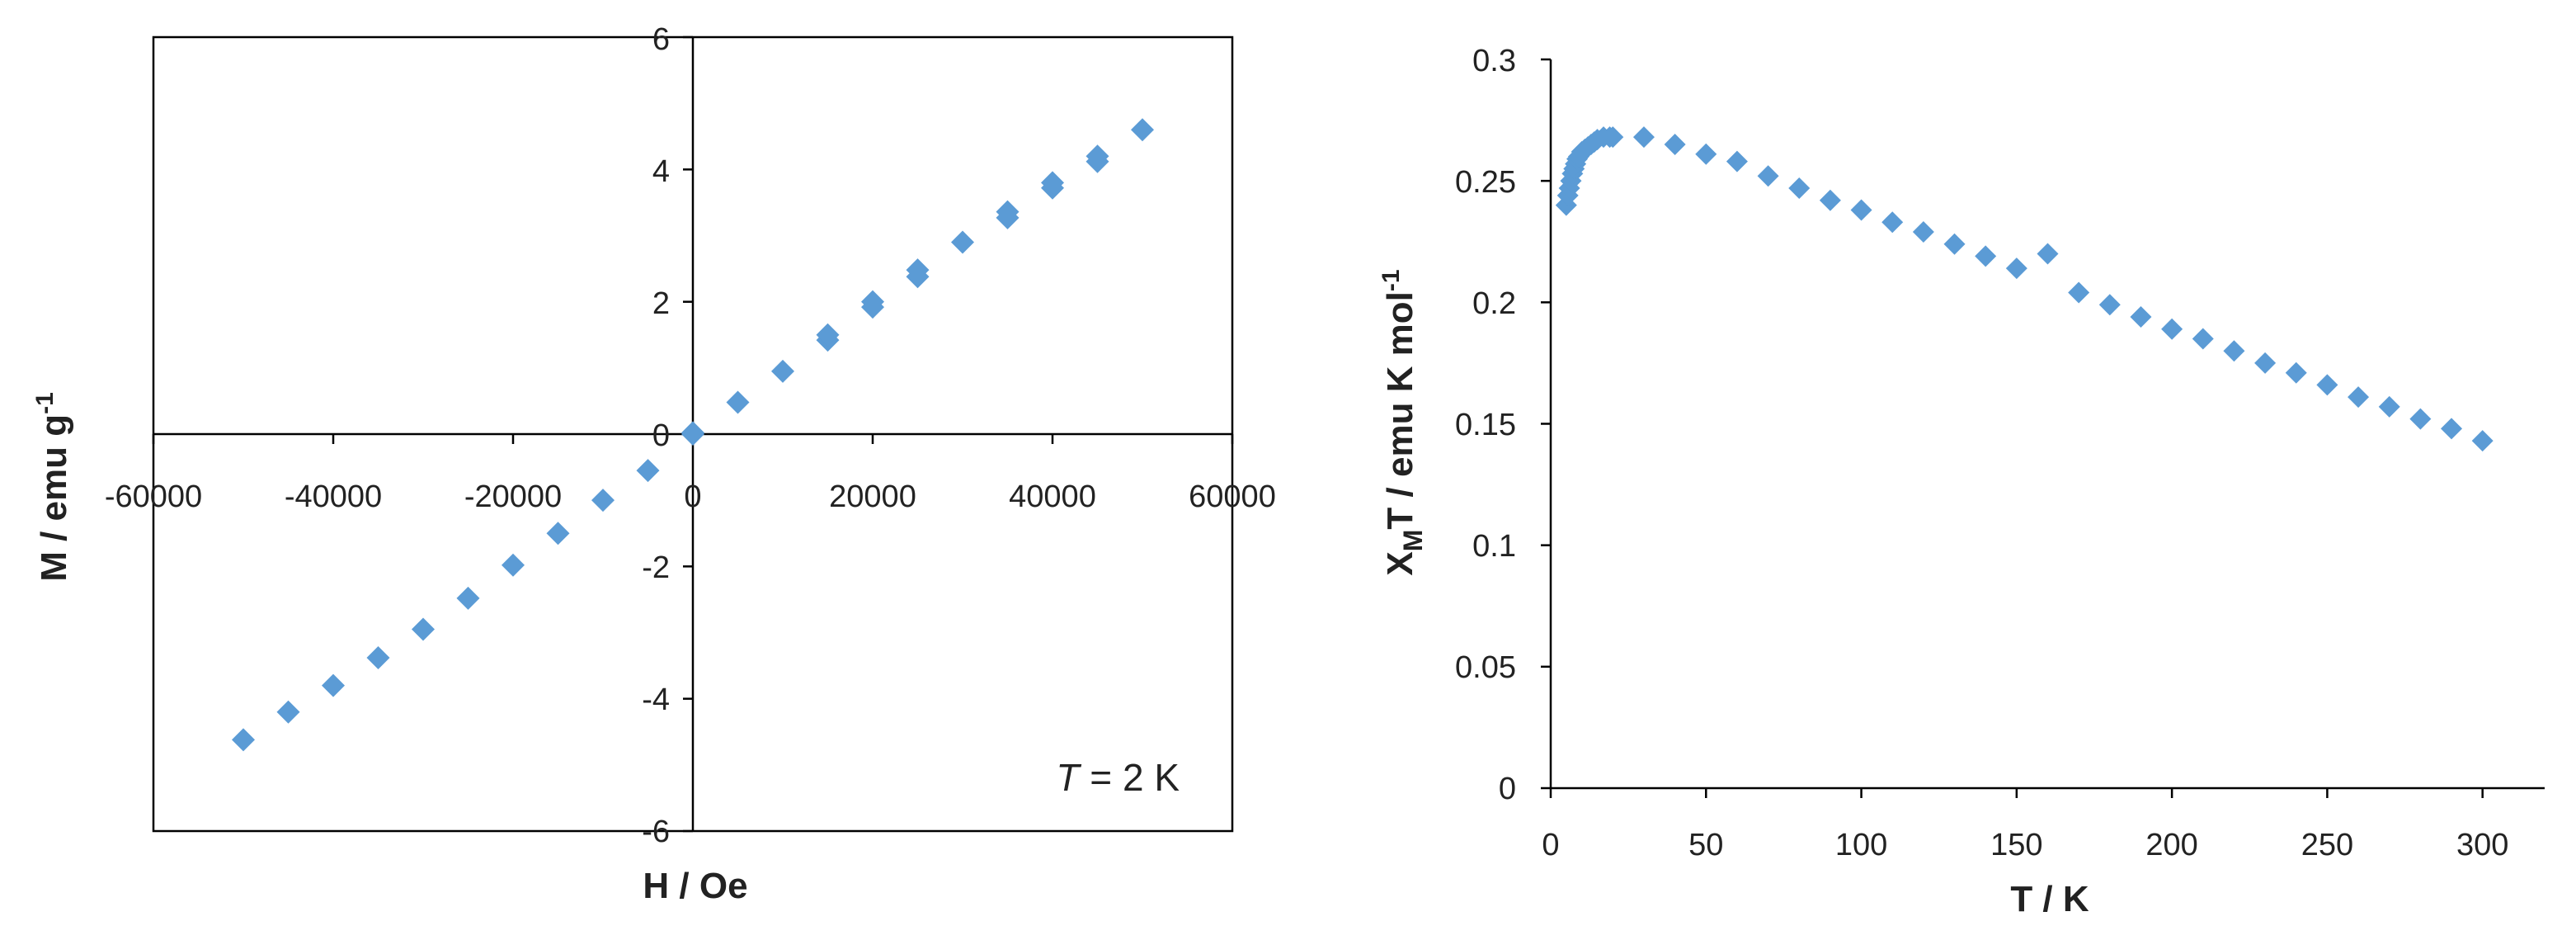  I want to click on x-tick-label: -60000, so click(153, 496).